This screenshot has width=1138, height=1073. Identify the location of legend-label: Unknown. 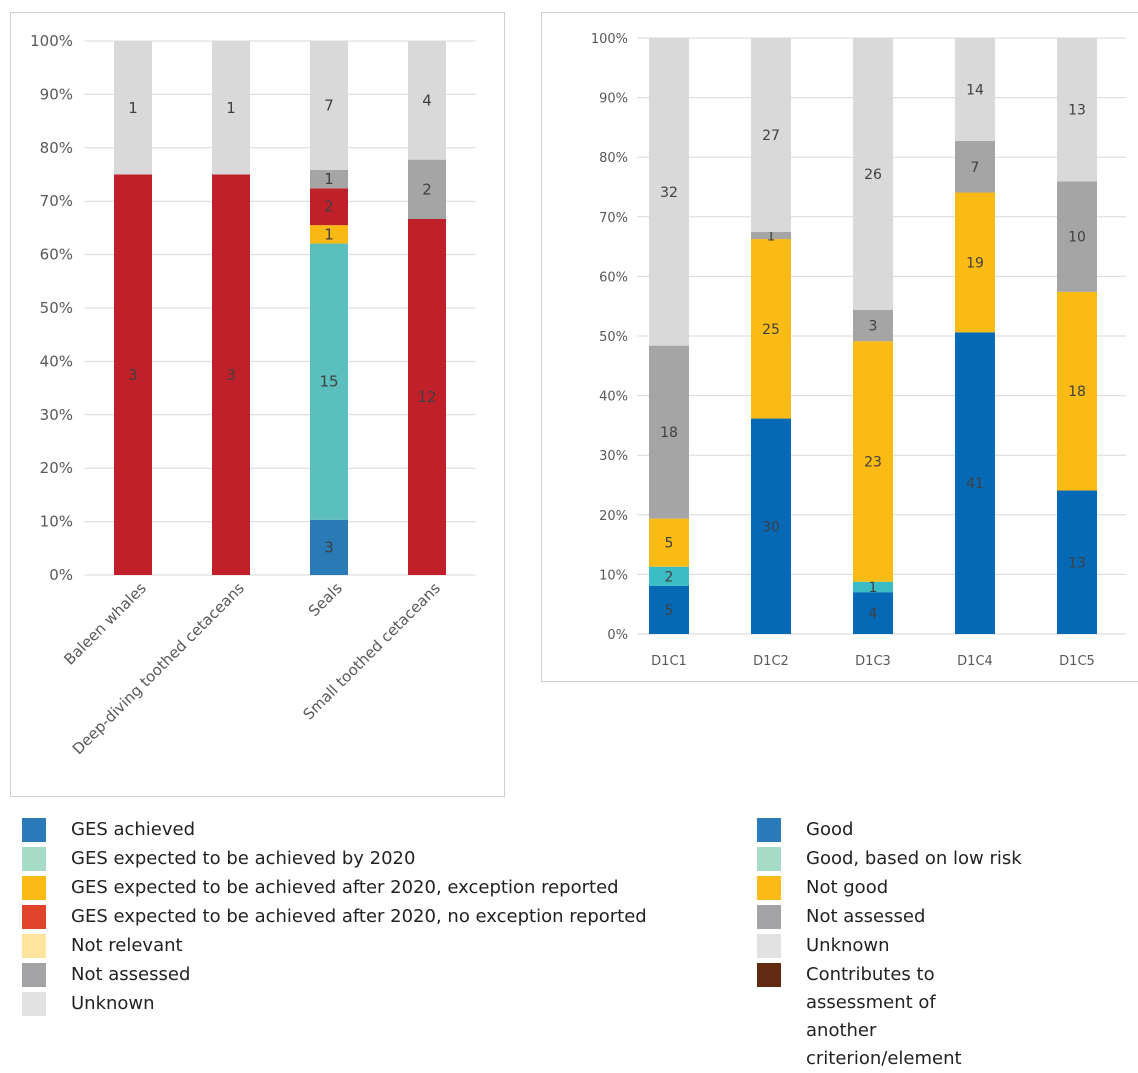
(113, 1003).